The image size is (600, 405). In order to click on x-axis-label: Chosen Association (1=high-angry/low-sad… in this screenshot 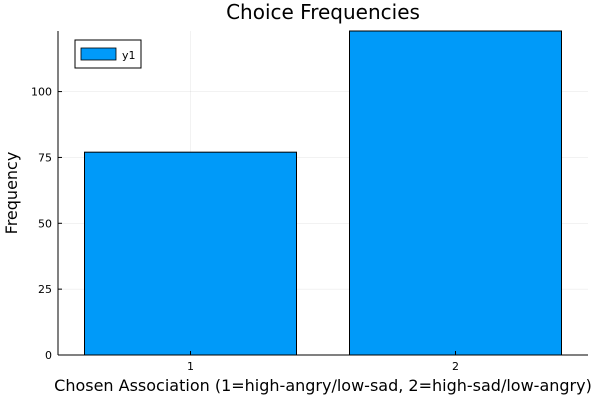, I will do `click(323, 385)`.